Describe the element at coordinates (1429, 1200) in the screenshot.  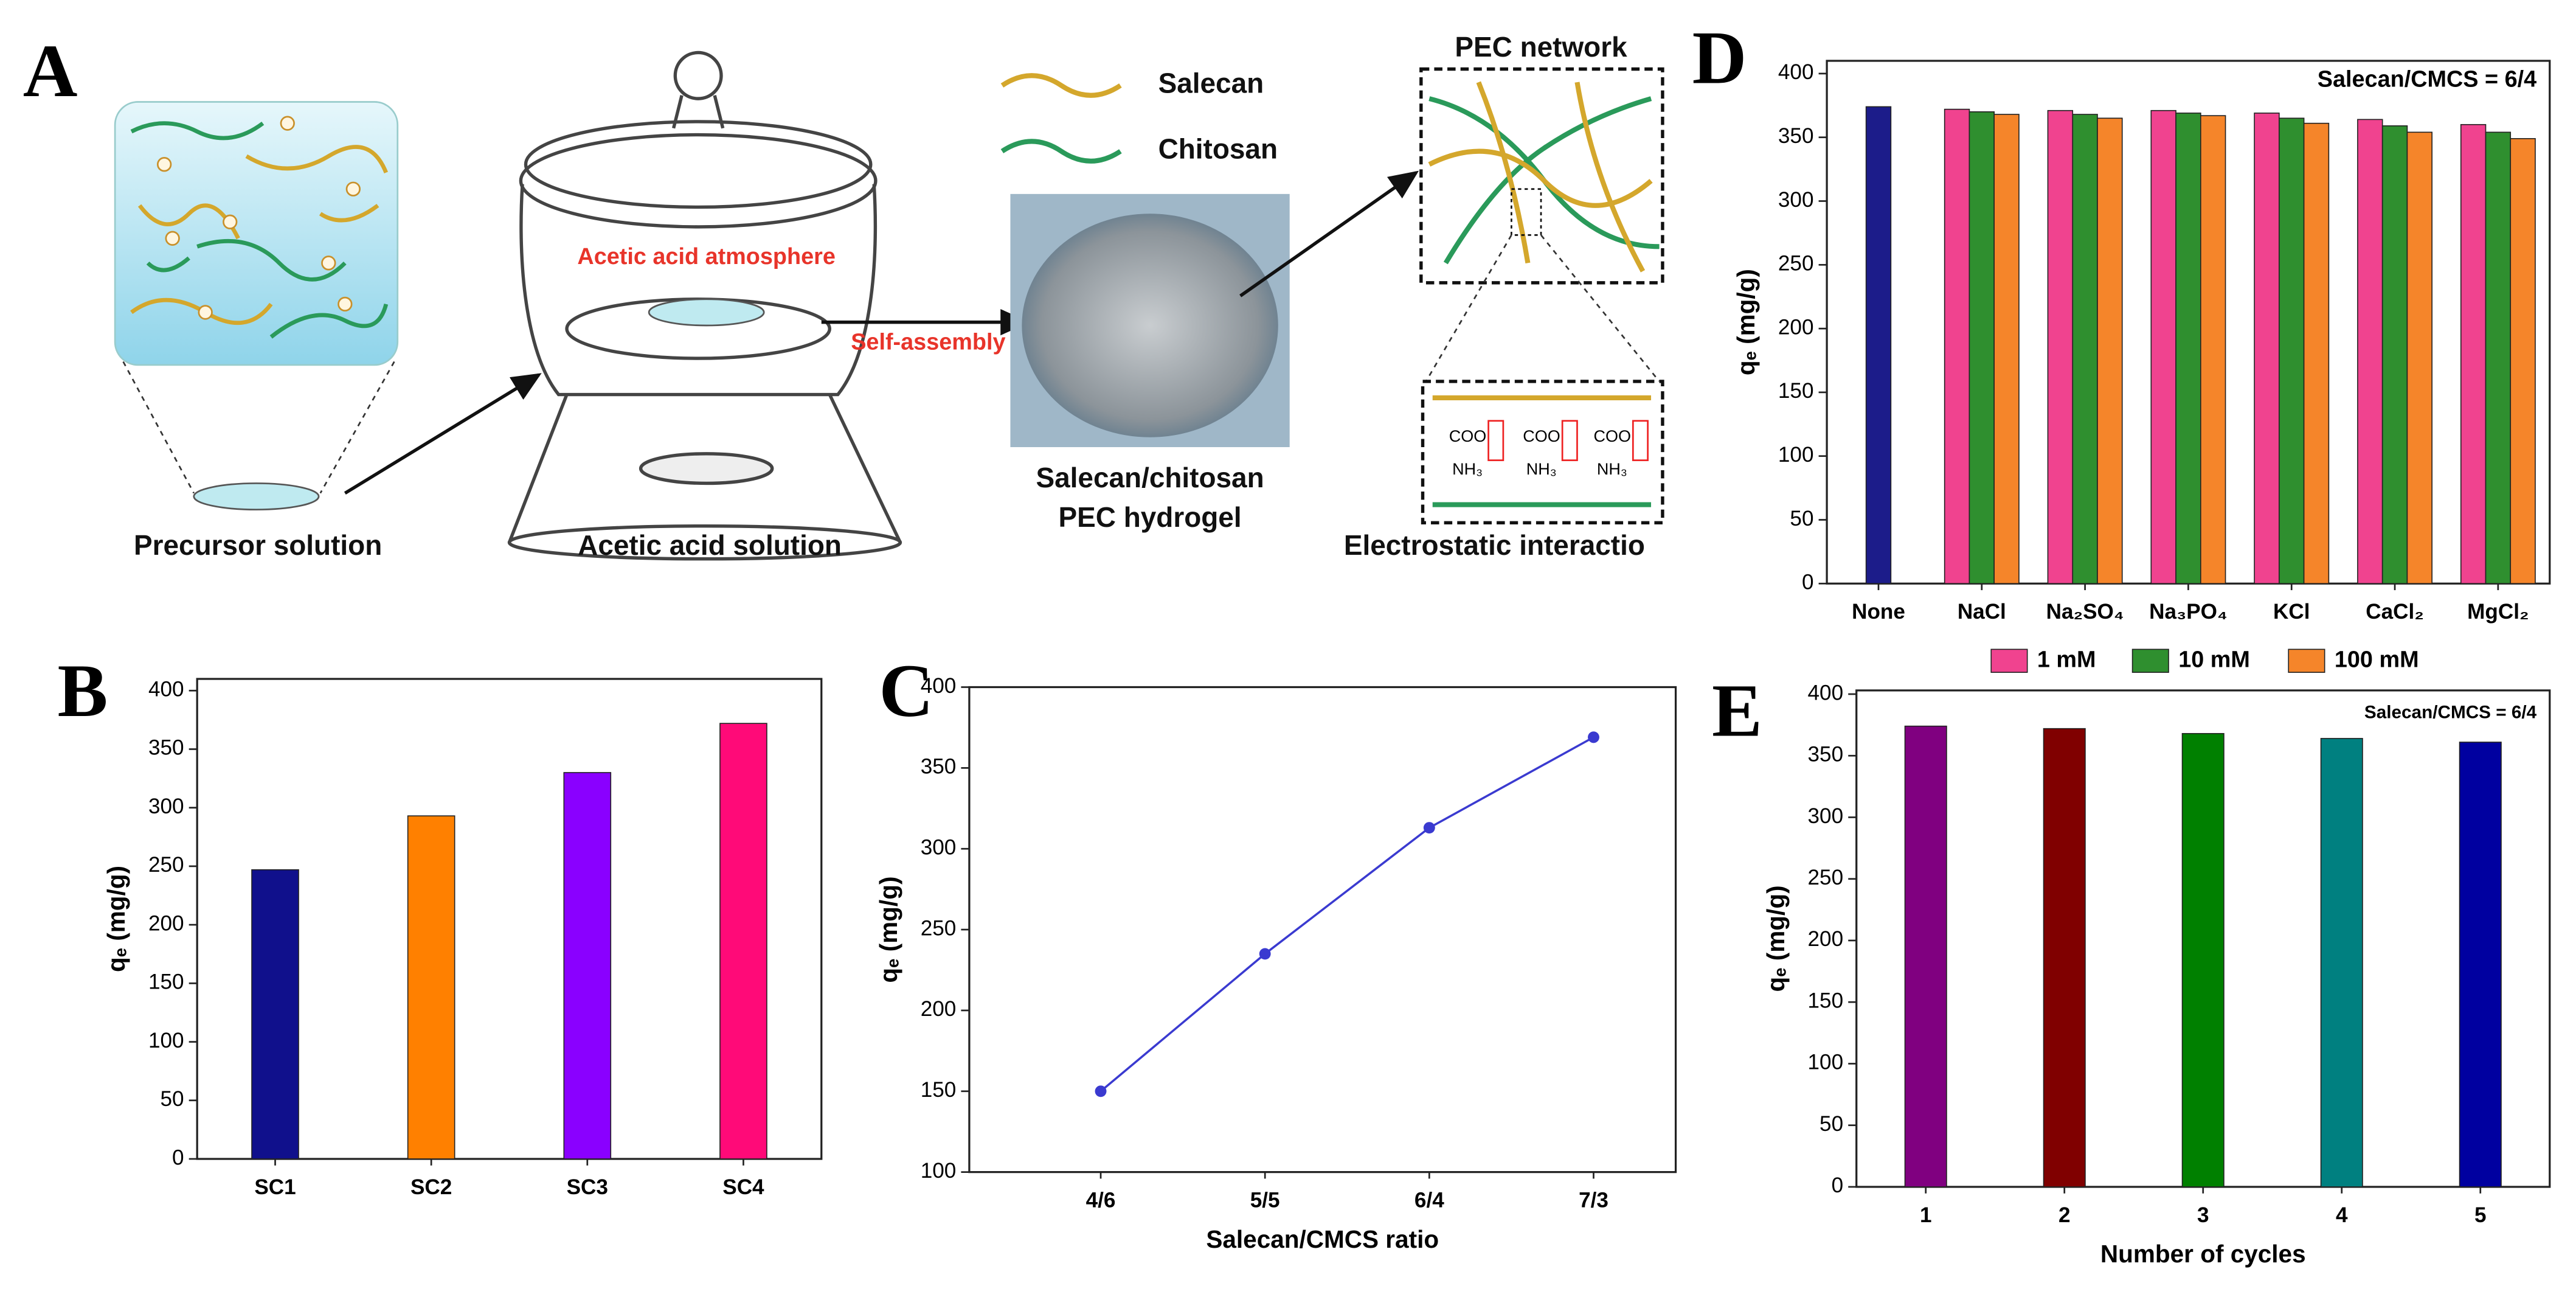
I see `x-tick-label: 6/4` at that location.